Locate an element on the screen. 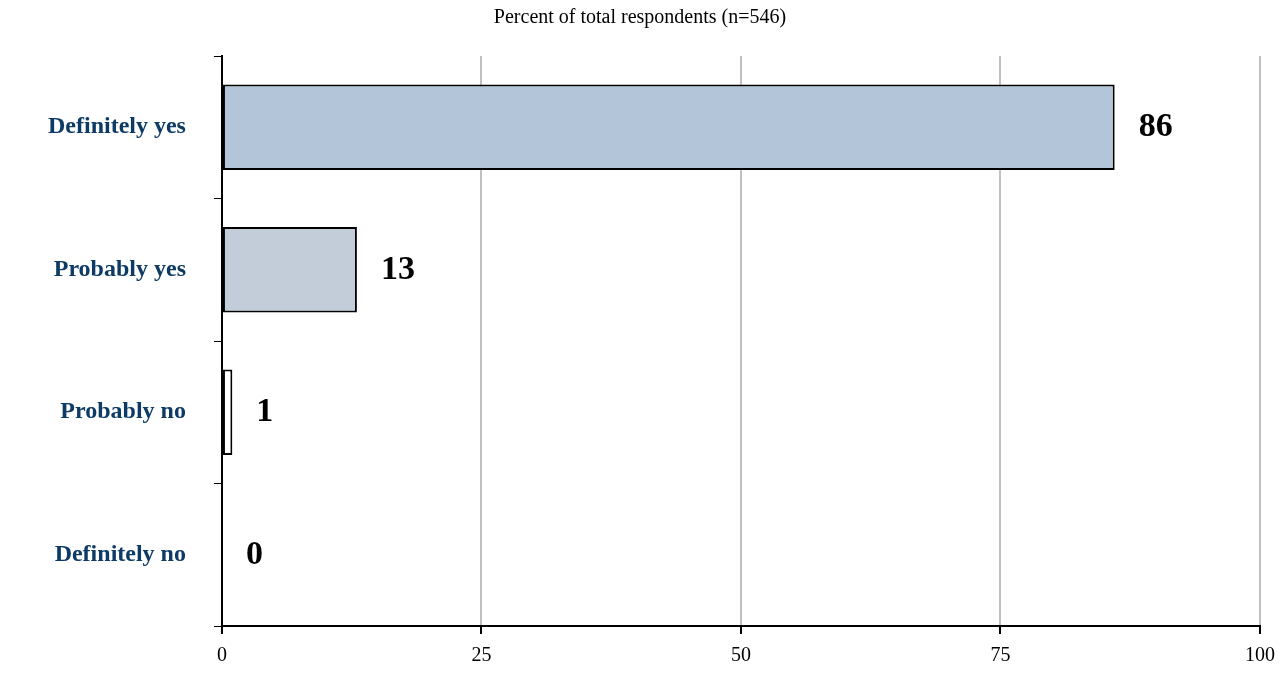  x-tick-label: 75 is located at coordinates (1000, 654).